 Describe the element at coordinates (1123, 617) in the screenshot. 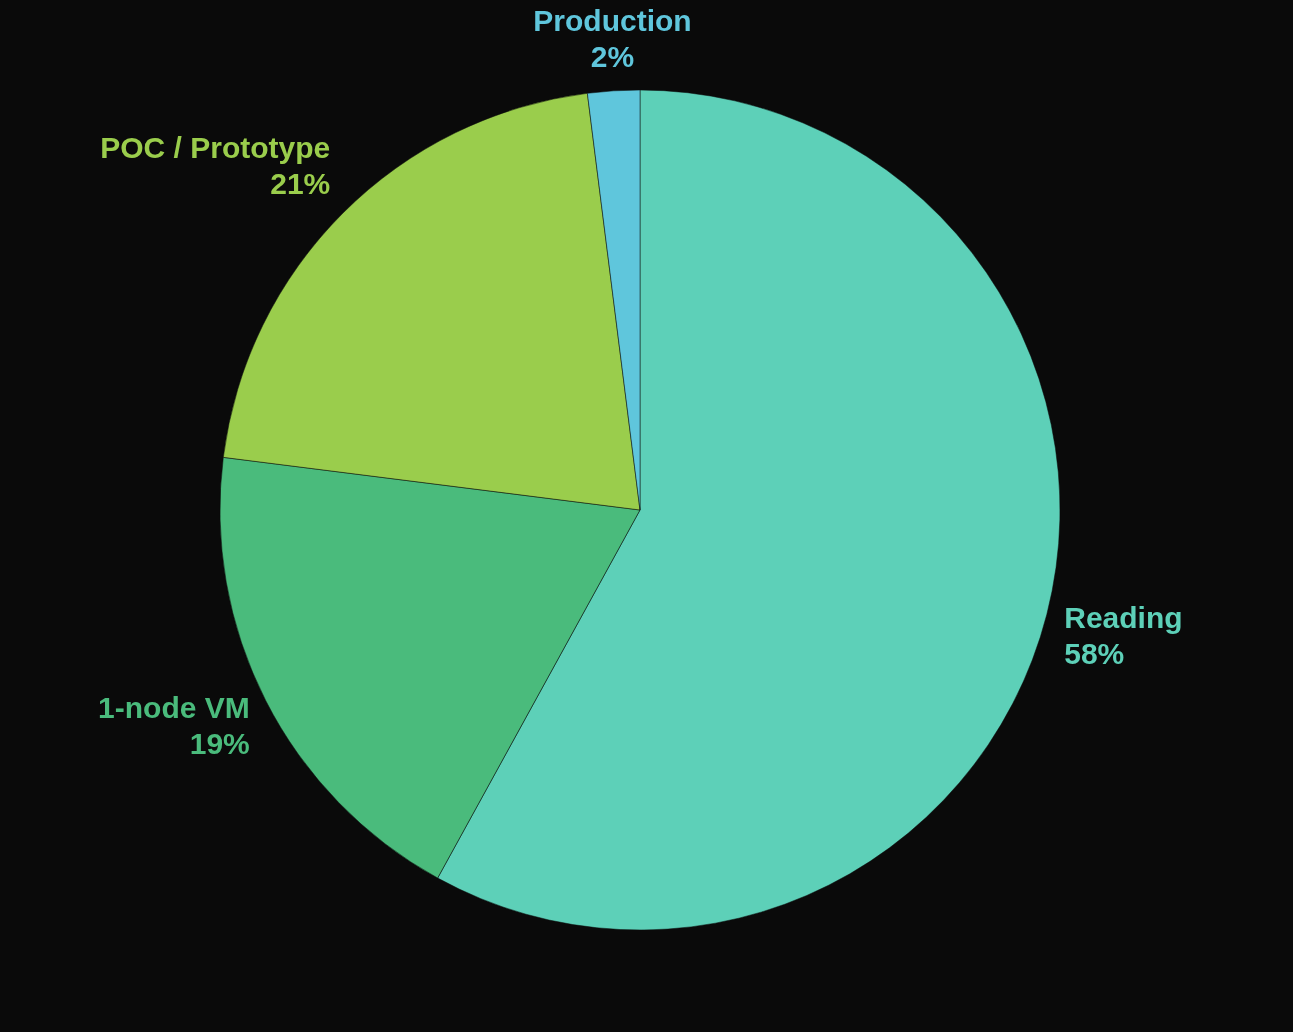

I see `slice-label: Reading` at that location.